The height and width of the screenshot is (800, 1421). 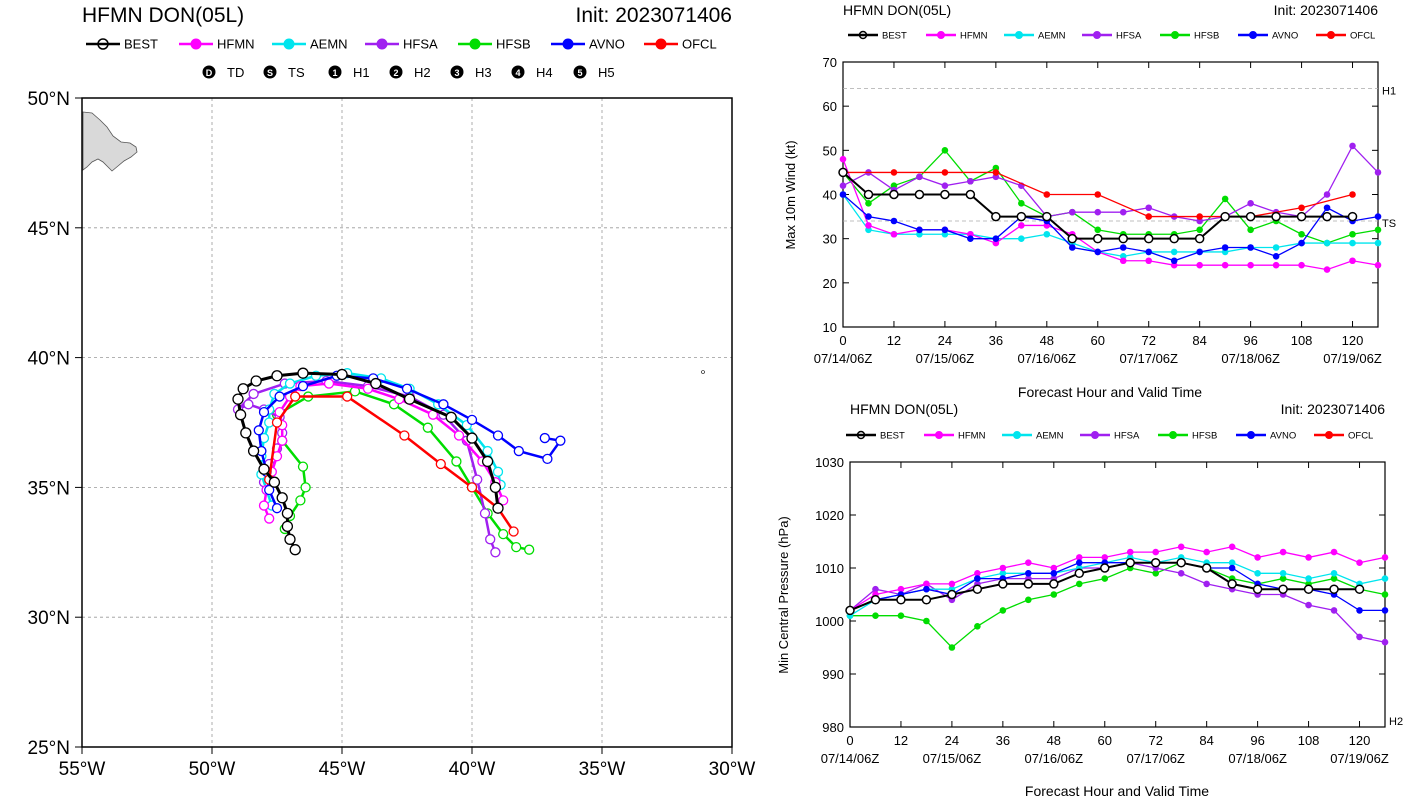 I want to click on legend-label-avno: AVNO, so click(x=607, y=44).